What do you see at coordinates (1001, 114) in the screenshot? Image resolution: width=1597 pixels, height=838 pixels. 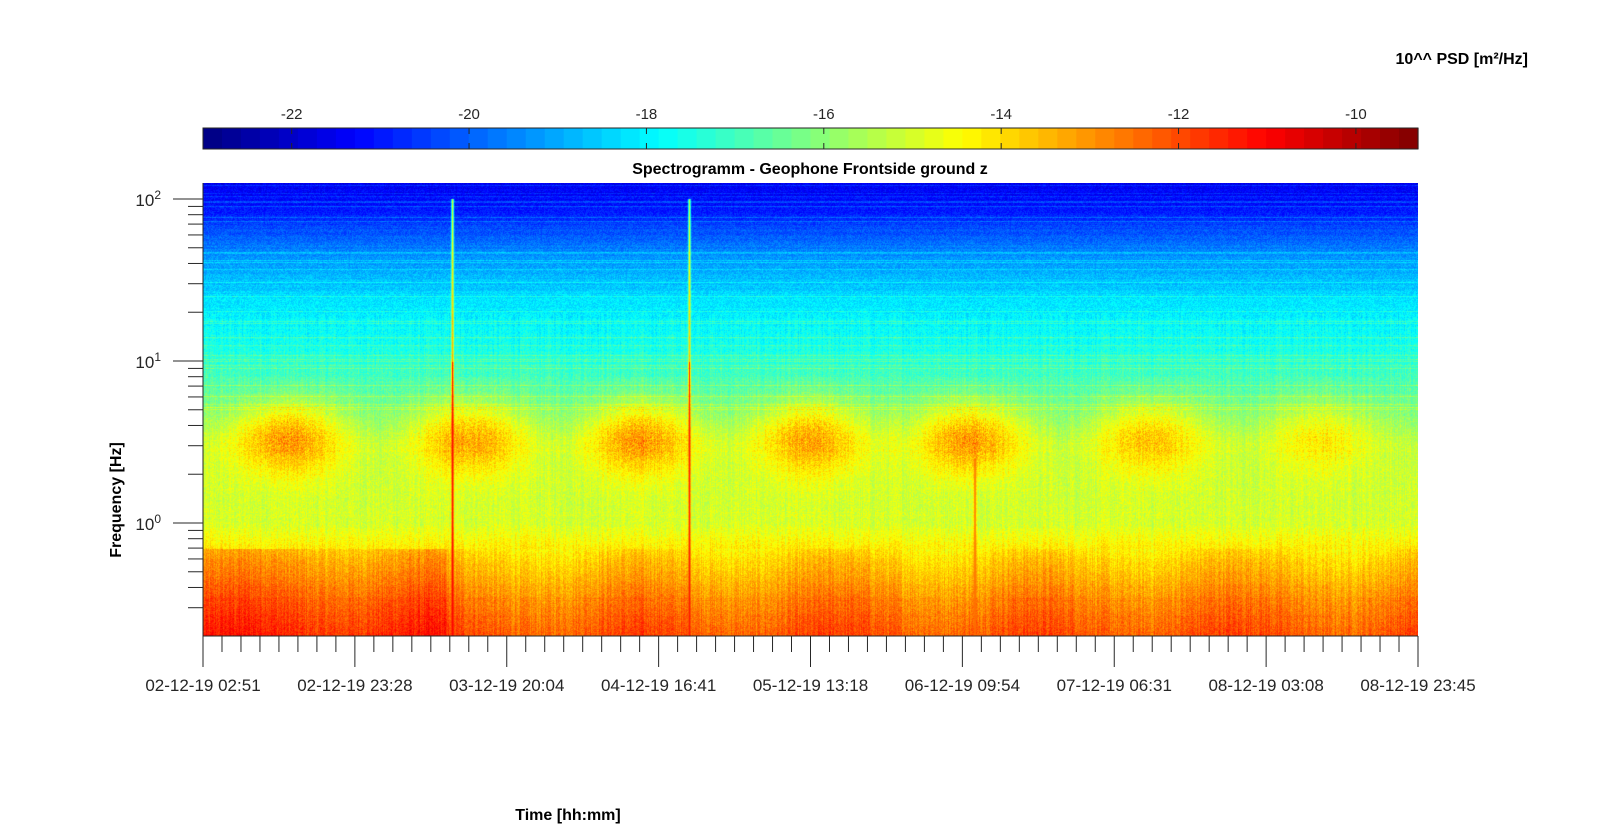 I see `colorbar-tick-label: -14` at bounding box center [1001, 114].